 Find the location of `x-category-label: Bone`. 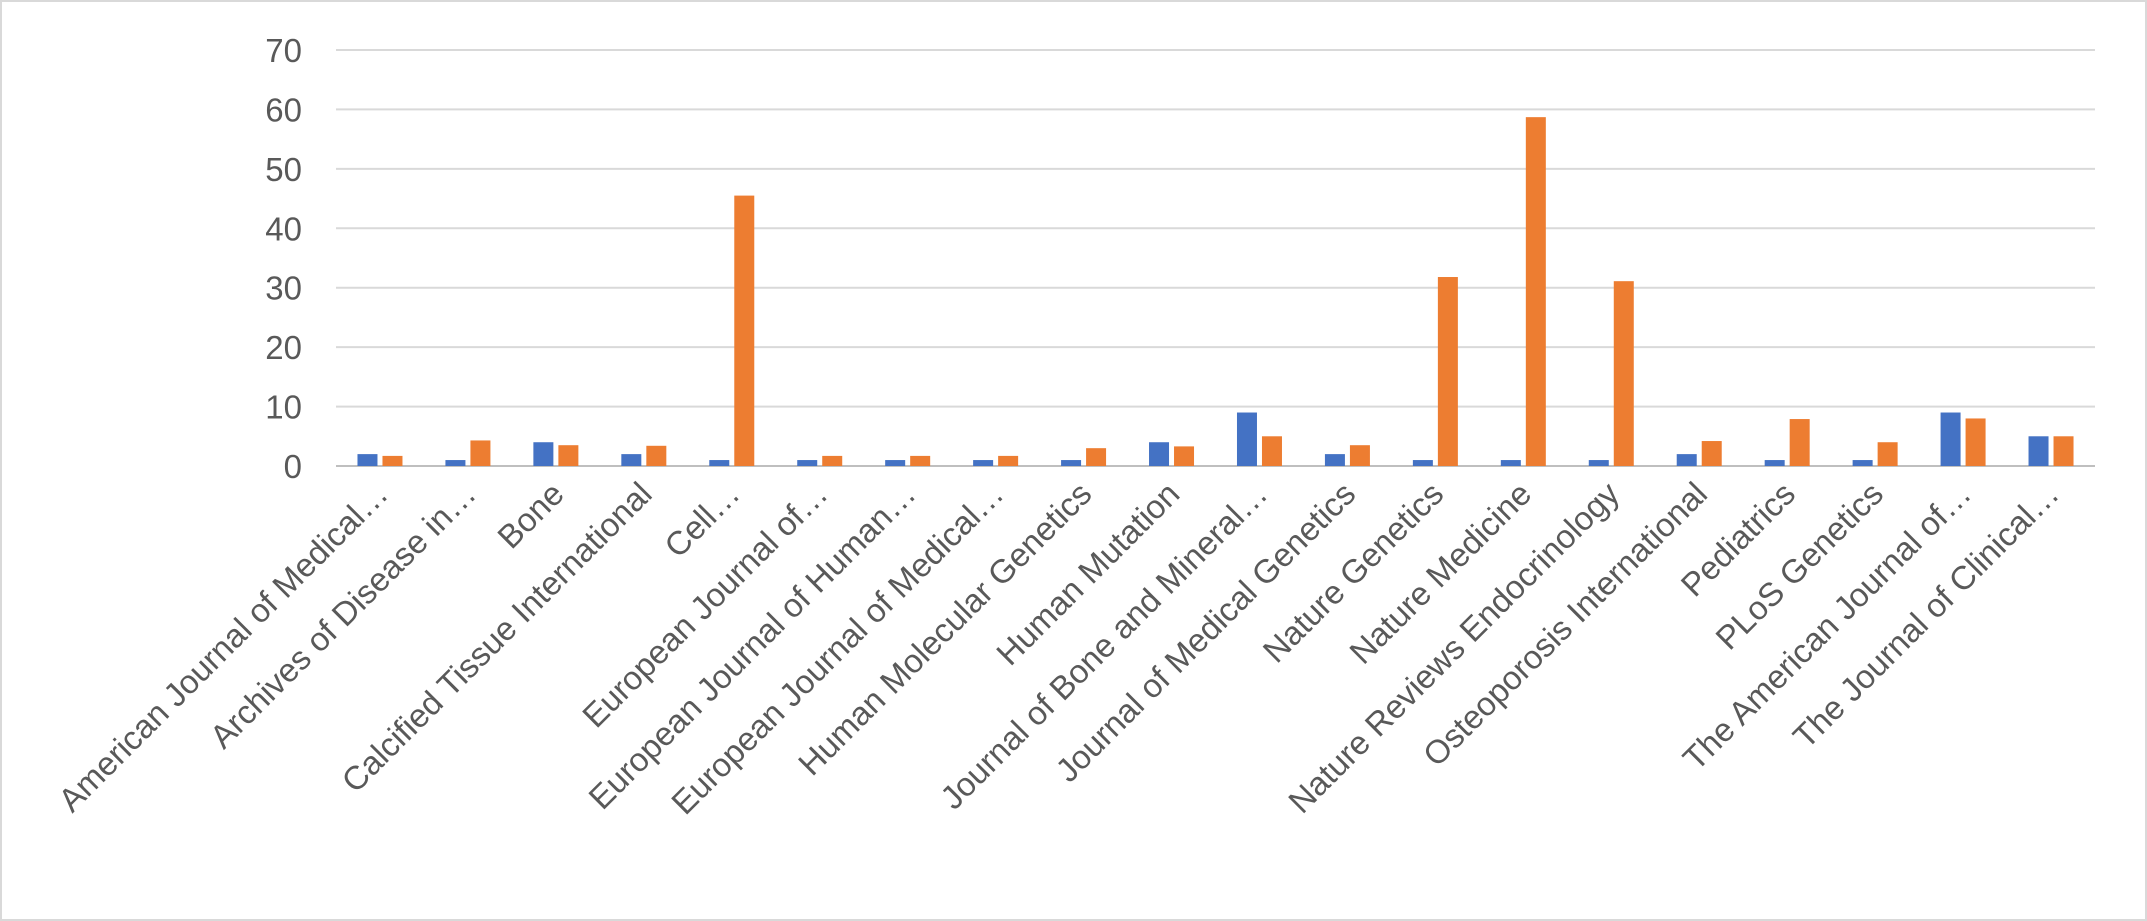

x-category-label: Bone is located at coordinates (530, 515).